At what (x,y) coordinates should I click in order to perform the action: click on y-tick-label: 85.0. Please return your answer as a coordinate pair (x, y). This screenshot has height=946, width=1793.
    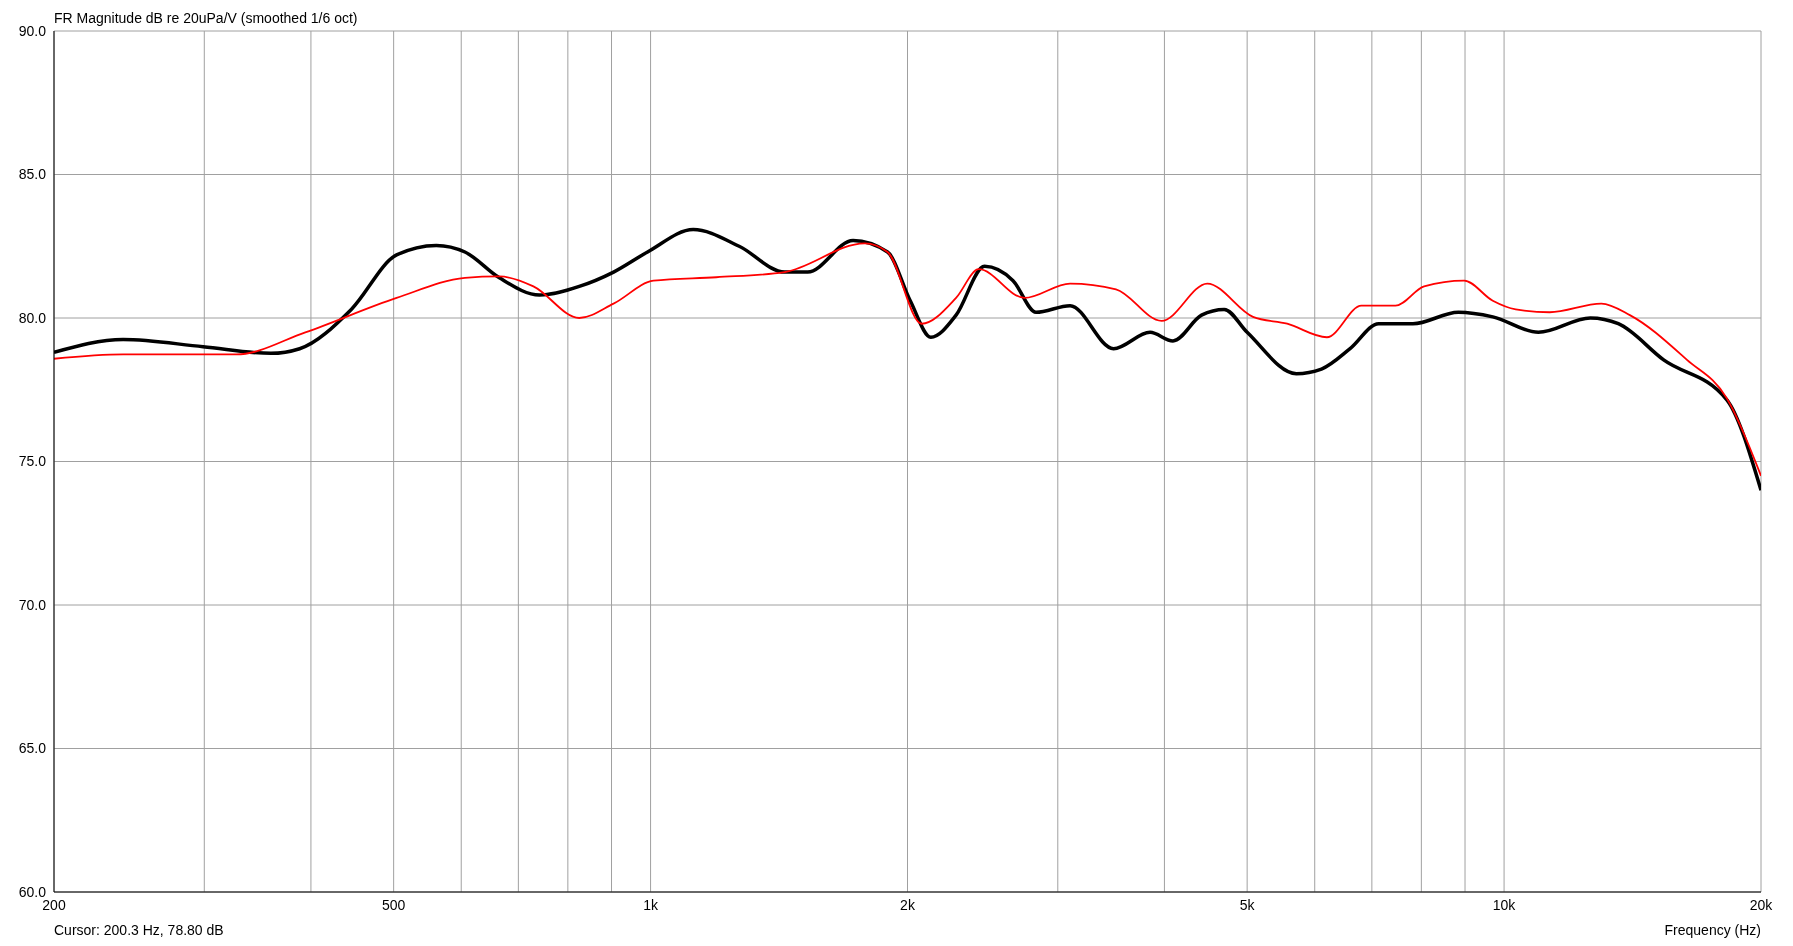
    Looking at the image, I should click on (32, 174).